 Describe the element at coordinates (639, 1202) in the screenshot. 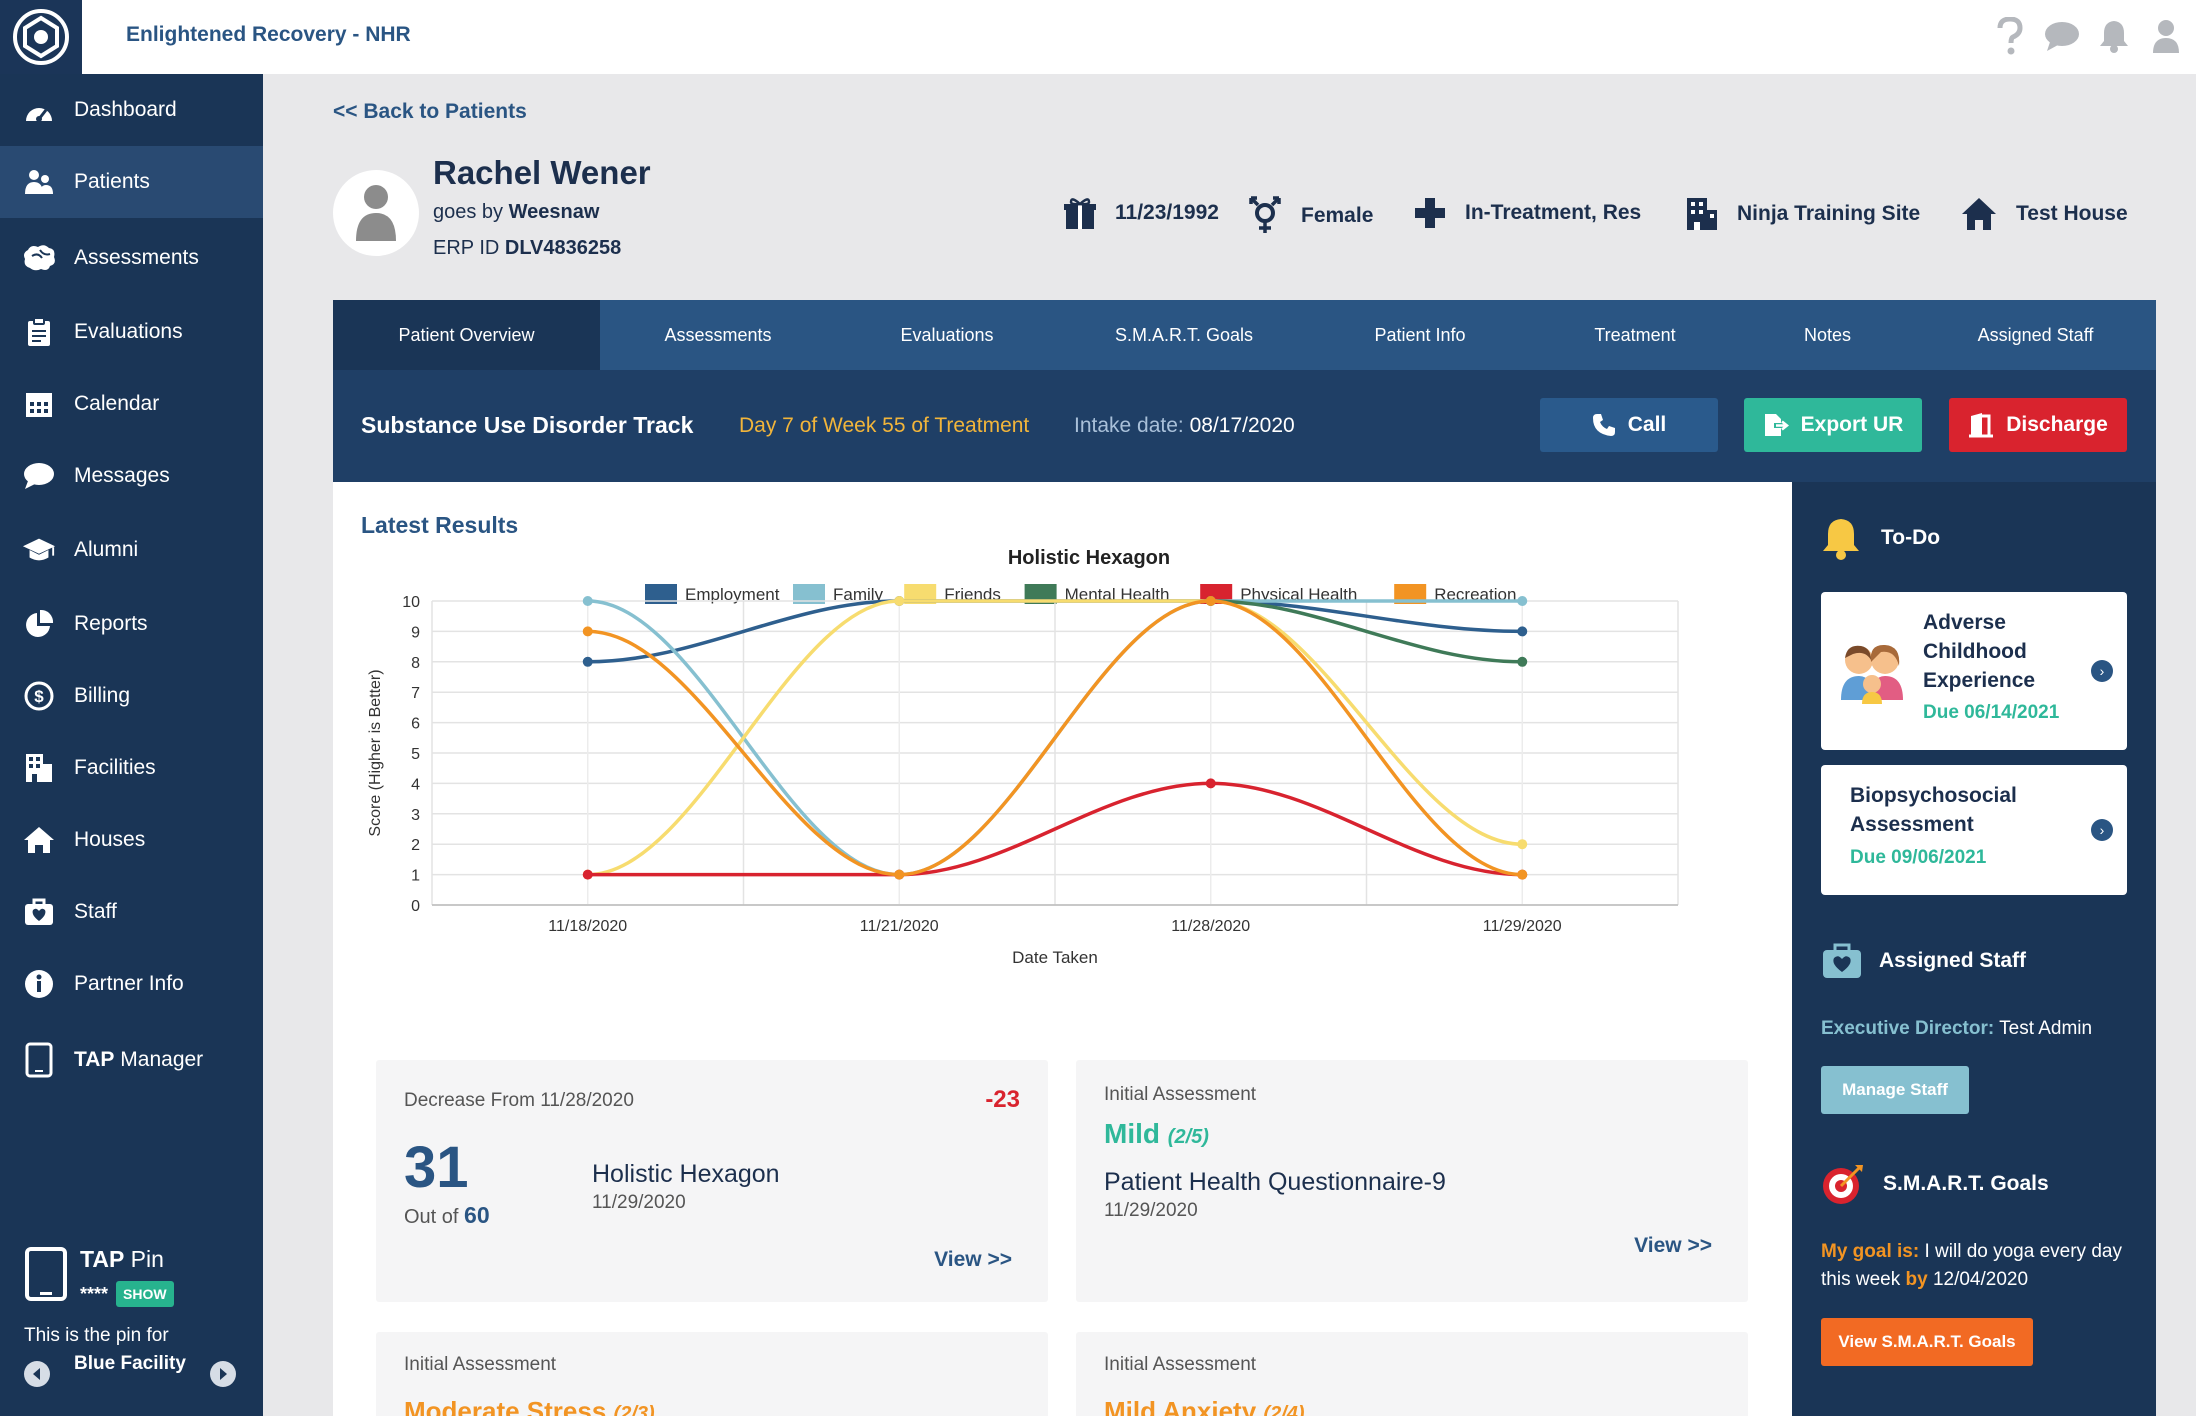

I see `card1-date: 11/29/2020` at that location.